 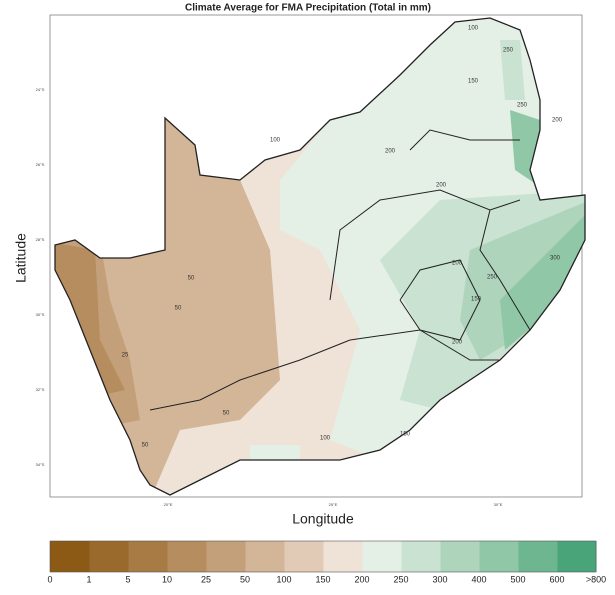 What do you see at coordinates (49, 579) in the screenshot?
I see `colorbar-label: 0` at bounding box center [49, 579].